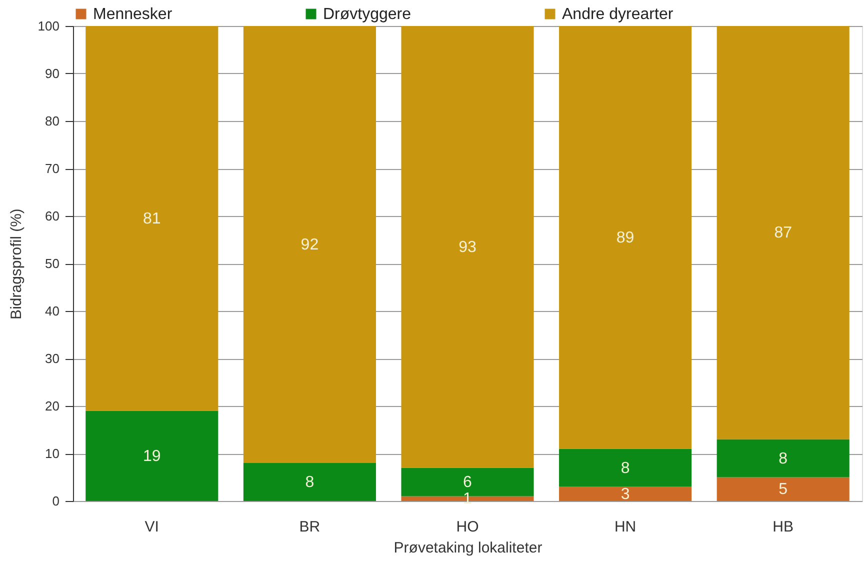  I want to click on y-tick-label: 10, so click(52, 453).